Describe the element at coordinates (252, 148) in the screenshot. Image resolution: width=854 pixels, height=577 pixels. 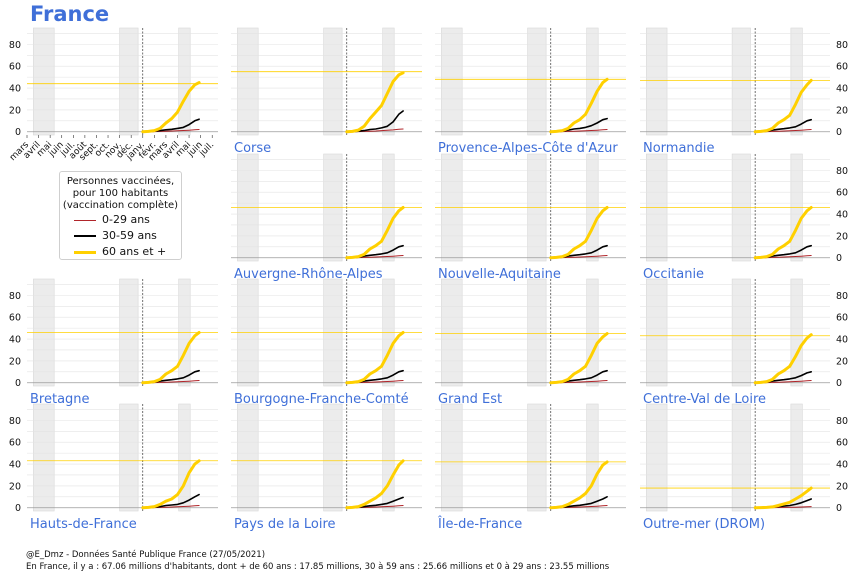
I see `region-label: Corse` at that location.